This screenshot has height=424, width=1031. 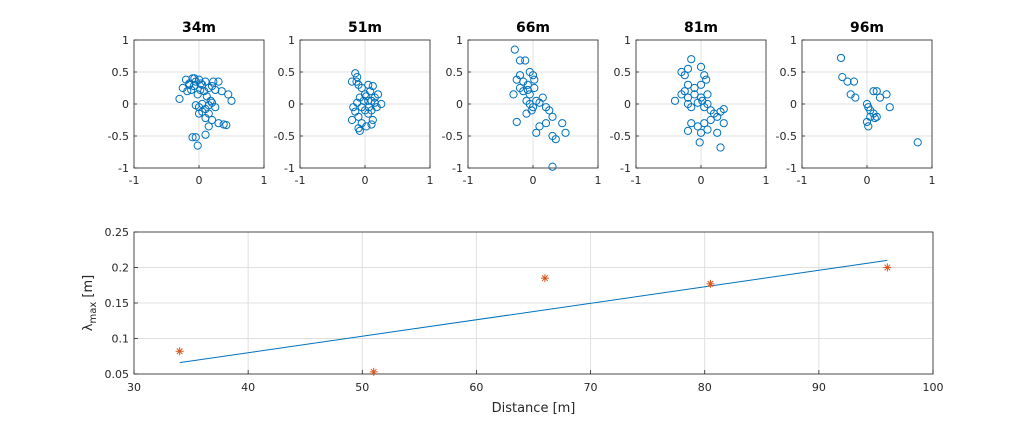 What do you see at coordinates (933, 387) in the screenshot?
I see `x-tick-label: 100` at bounding box center [933, 387].